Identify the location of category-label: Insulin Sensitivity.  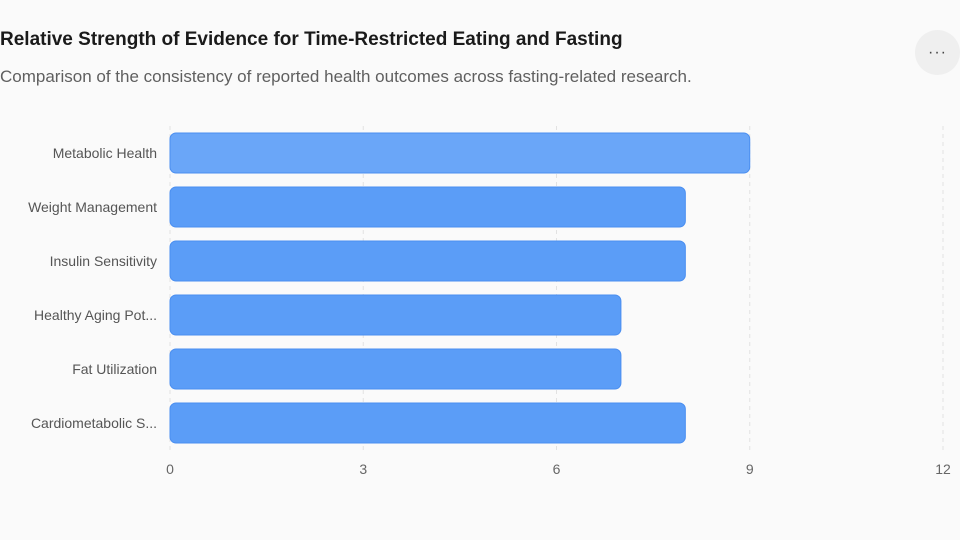
(103, 261).